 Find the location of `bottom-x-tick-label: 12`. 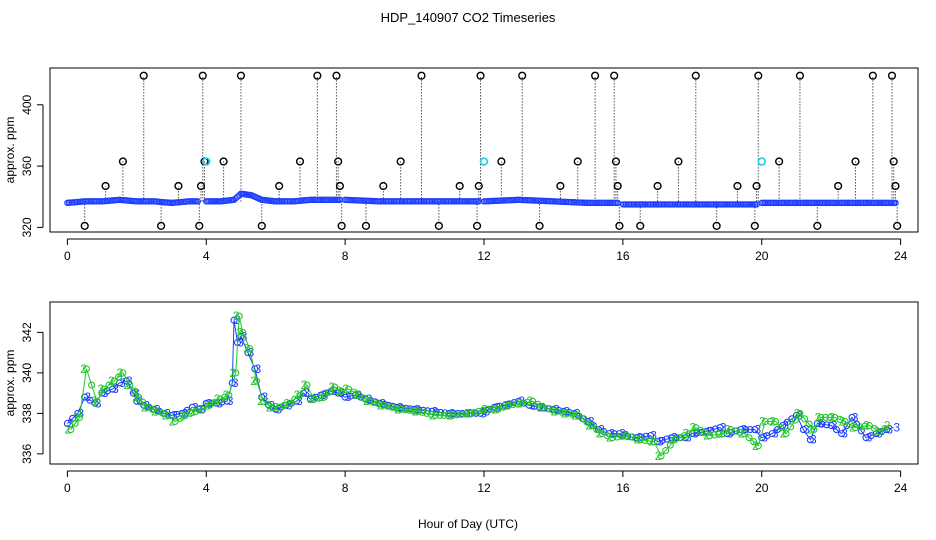

bottom-x-tick-label: 12 is located at coordinates (484, 488).